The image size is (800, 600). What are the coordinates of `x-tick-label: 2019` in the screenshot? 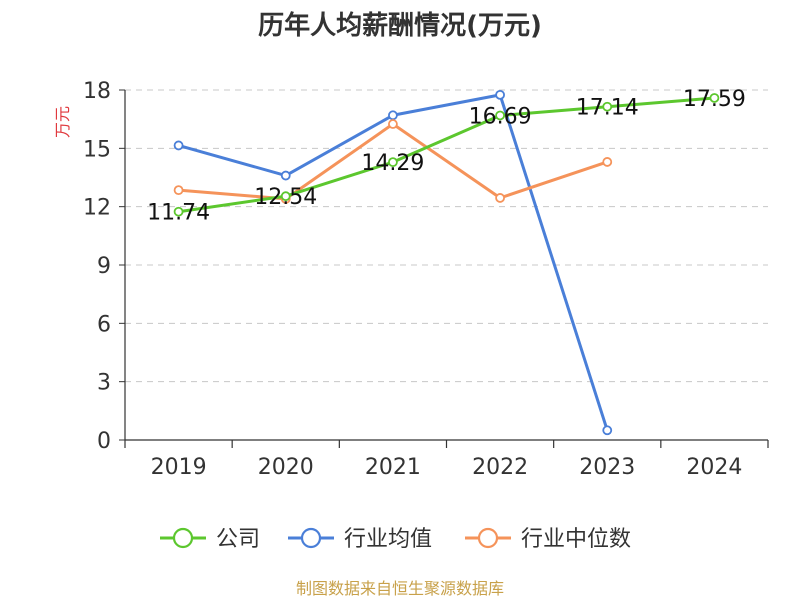 It's located at (179, 467).